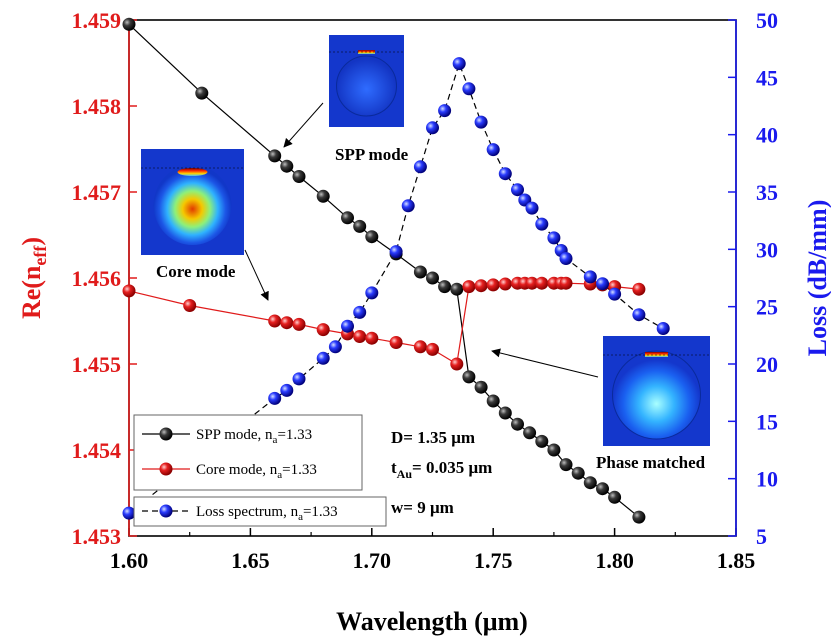 The width and height of the screenshot is (831, 639). What do you see at coordinates (192, 202) in the screenshot?
I see `core-mode-inset` at bounding box center [192, 202].